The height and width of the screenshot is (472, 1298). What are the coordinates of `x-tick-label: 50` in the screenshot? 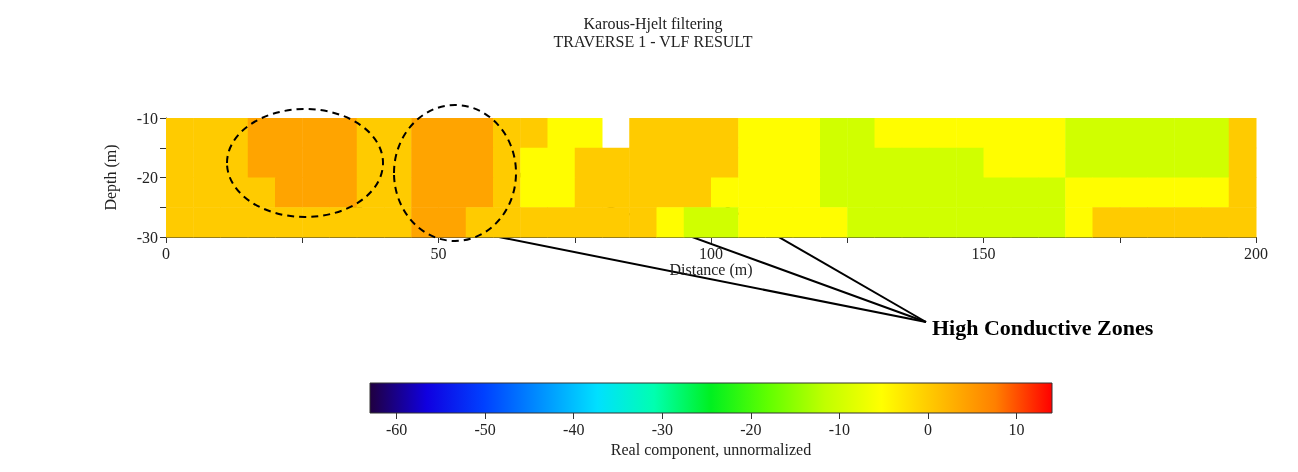 It's located at (438, 253).